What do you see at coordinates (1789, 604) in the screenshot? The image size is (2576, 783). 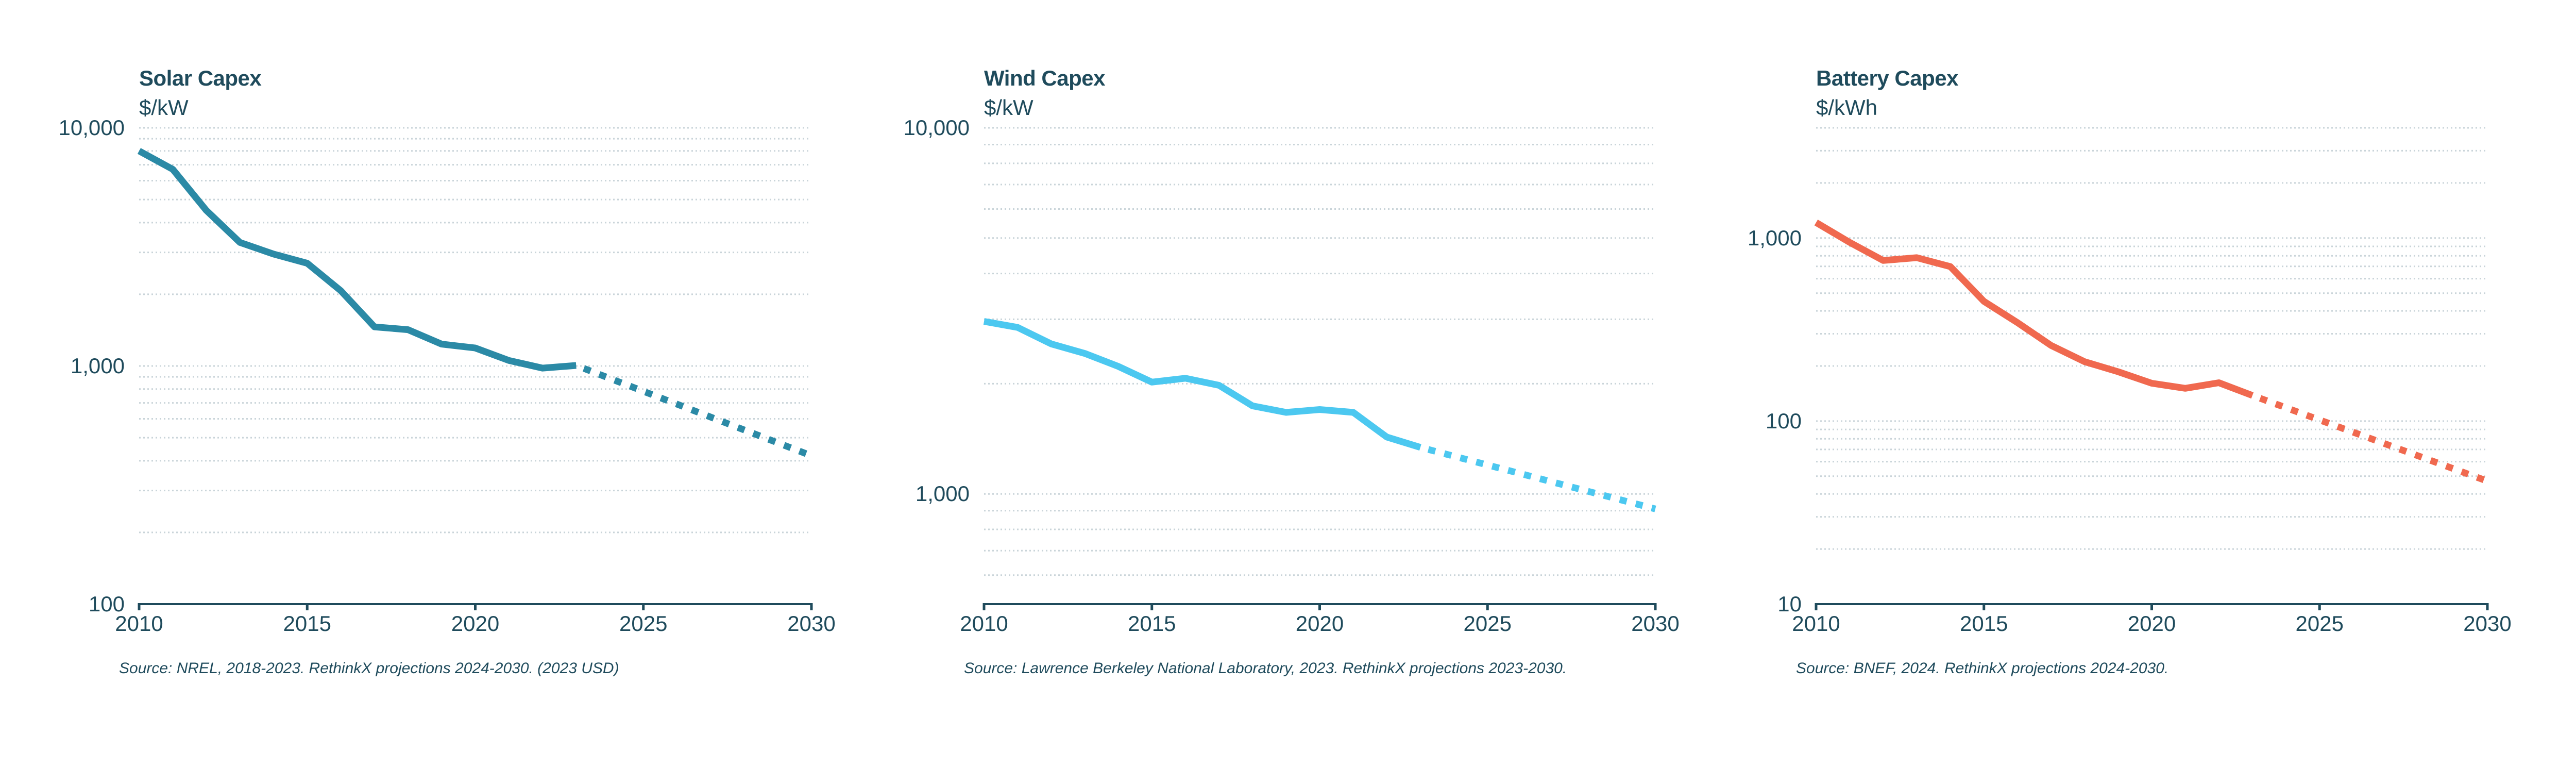 I see `y-tick-label: 10` at bounding box center [1789, 604].